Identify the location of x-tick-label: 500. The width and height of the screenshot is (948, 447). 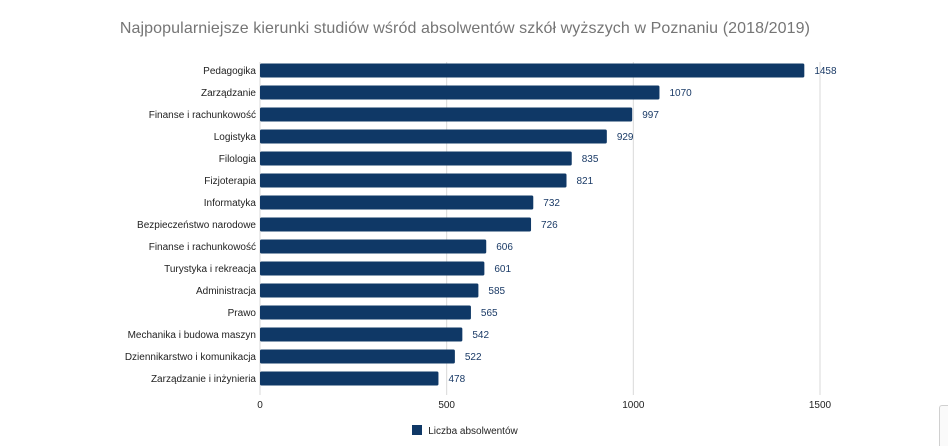
(446, 405).